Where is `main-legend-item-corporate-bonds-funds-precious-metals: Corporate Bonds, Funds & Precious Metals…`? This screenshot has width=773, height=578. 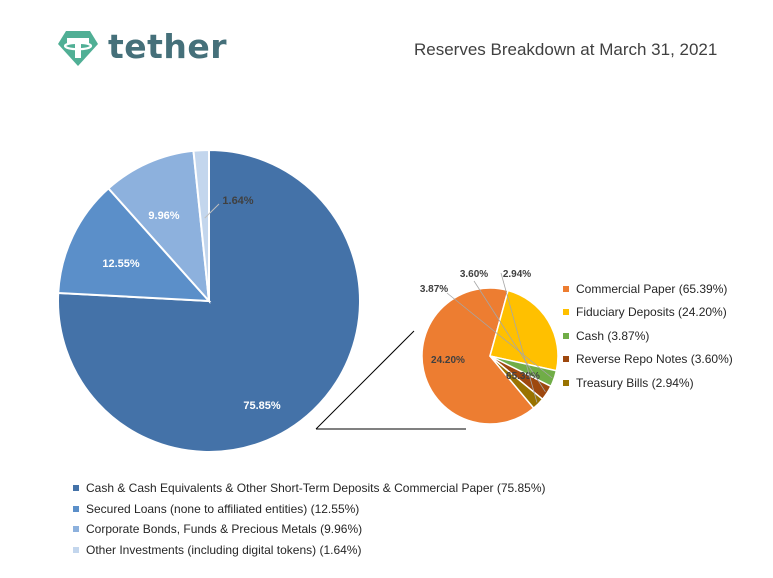 main-legend-item-corporate-bonds-funds-precious-metals: Corporate Bonds, Funds & Precious Metals… is located at coordinates (309, 529).